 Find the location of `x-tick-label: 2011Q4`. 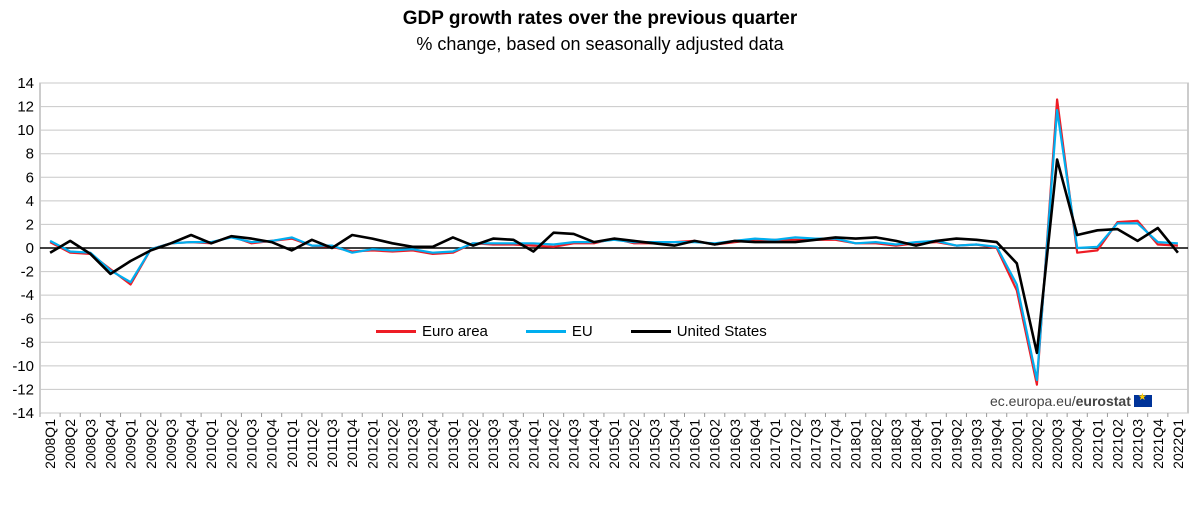

x-tick-label: 2011Q4 is located at coordinates (352, 443).